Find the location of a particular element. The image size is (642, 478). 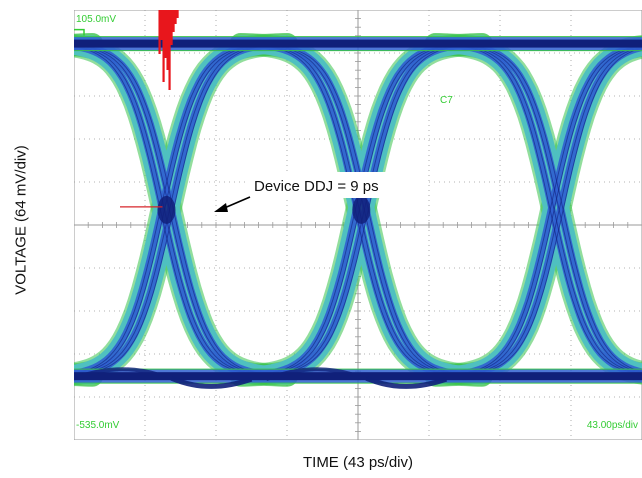

top-left-readout: 105.0mV is located at coordinates (96, 19).